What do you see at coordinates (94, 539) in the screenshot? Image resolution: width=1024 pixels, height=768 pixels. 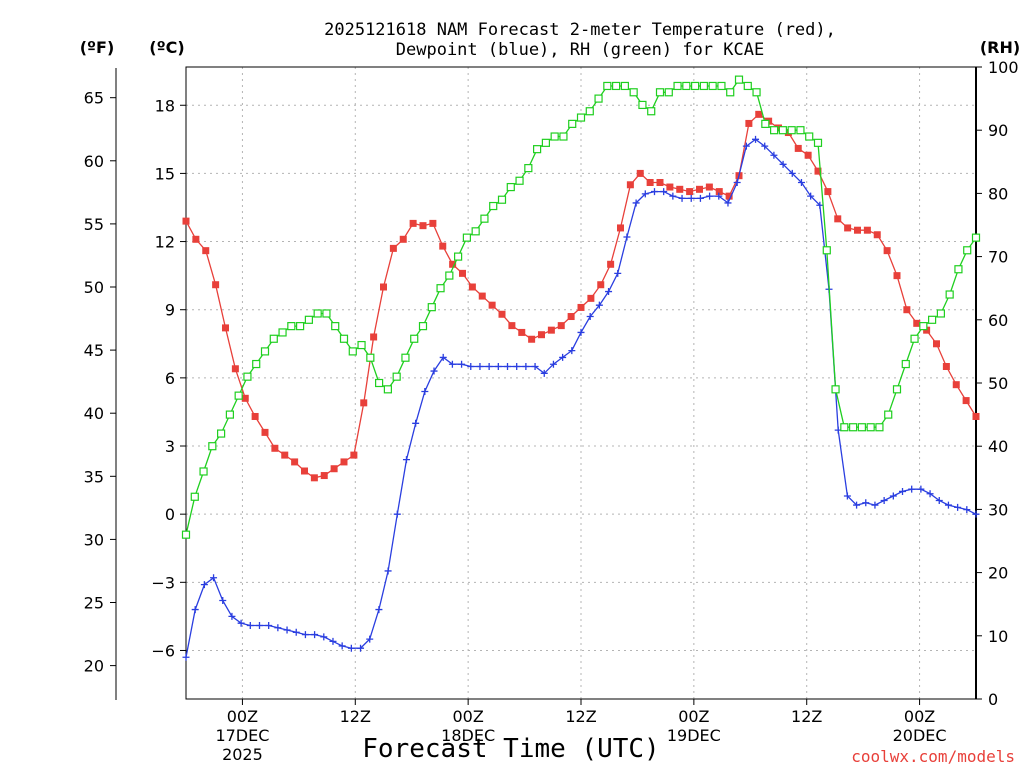 I see `fahrenheit-tick-label: 30` at bounding box center [94, 539].